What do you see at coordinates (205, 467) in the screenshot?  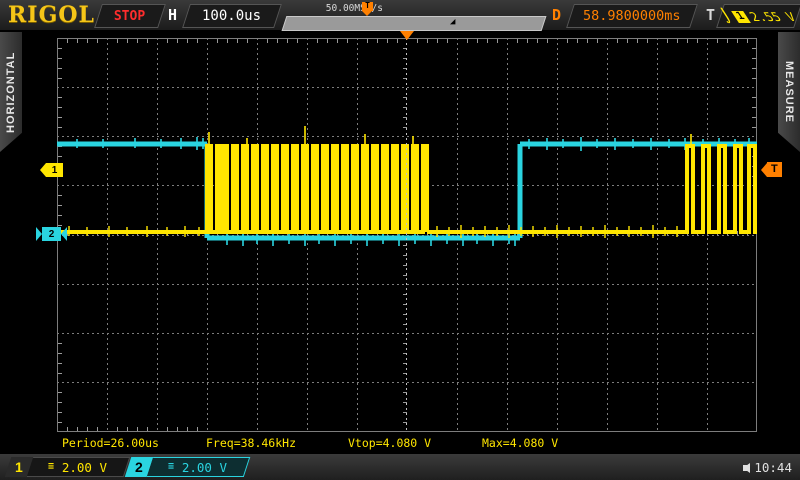 I see `channel-2-scale: 2.00 V` at bounding box center [205, 467].